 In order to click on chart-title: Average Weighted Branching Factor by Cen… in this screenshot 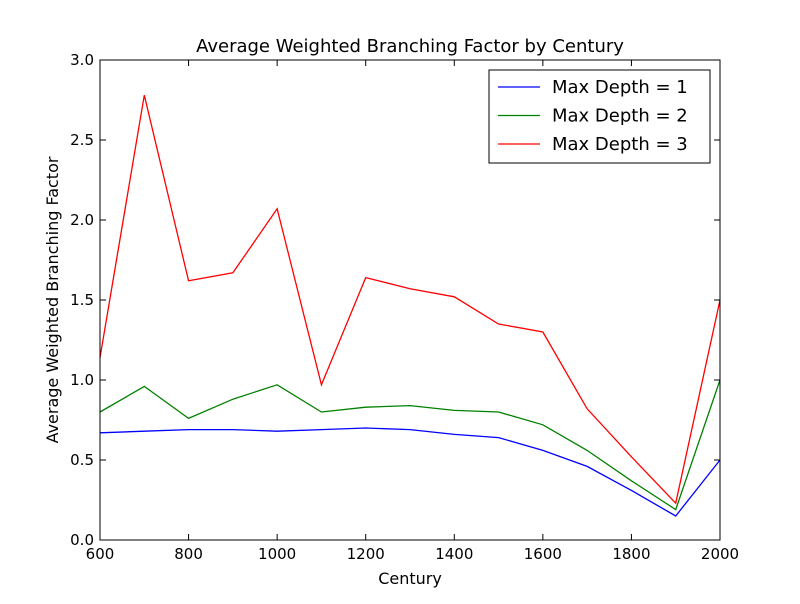, I will do `click(410, 46)`.